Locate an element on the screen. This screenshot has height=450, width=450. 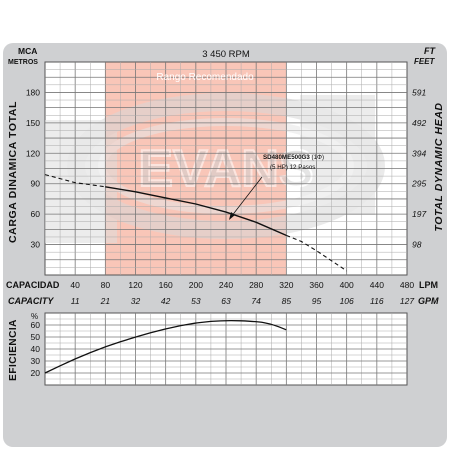
x-axis-tick-label: 160 is located at coordinates (166, 285).